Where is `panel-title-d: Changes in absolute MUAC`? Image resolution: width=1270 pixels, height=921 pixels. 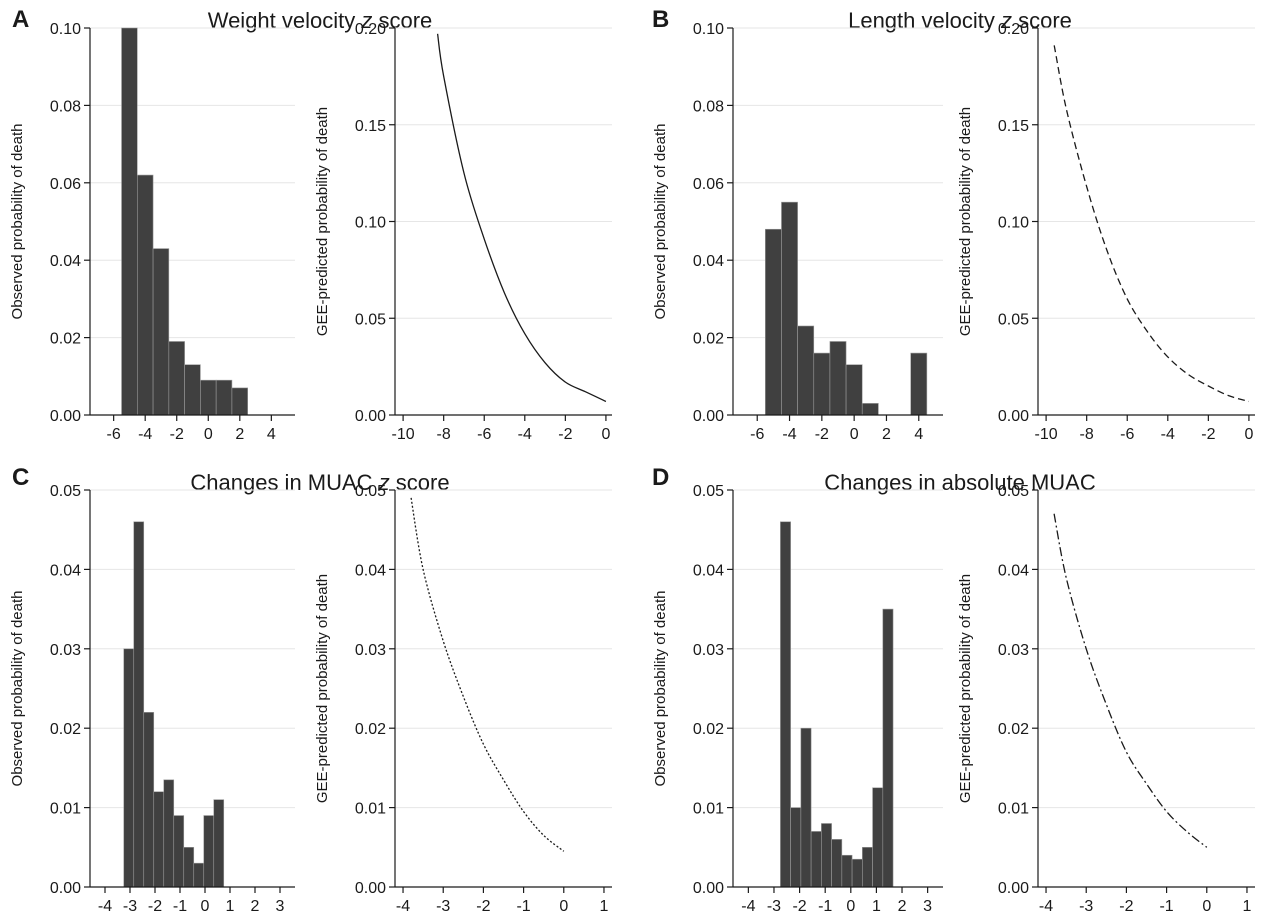 panel-title-d: Changes in absolute MUAC is located at coordinates (960, 483).